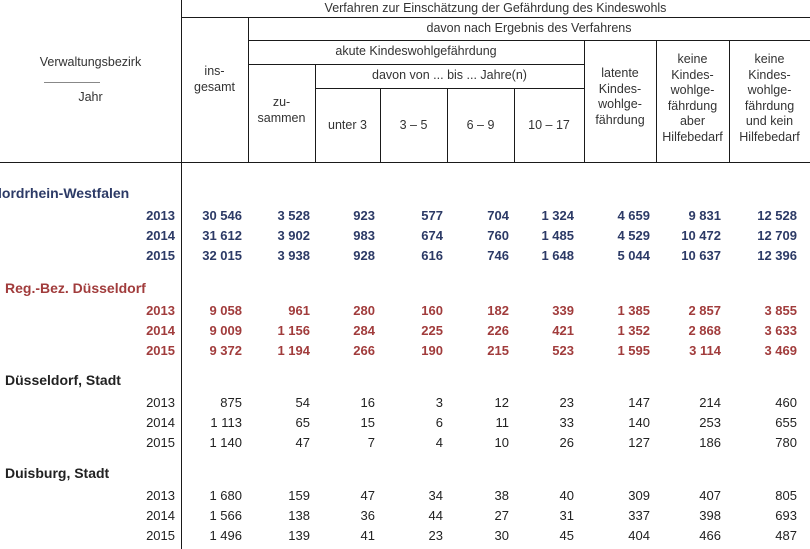 The image size is (810, 549). Describe the element at coordinates (501, 402) in the screenshot. I see `cell-value: 12` at that location.